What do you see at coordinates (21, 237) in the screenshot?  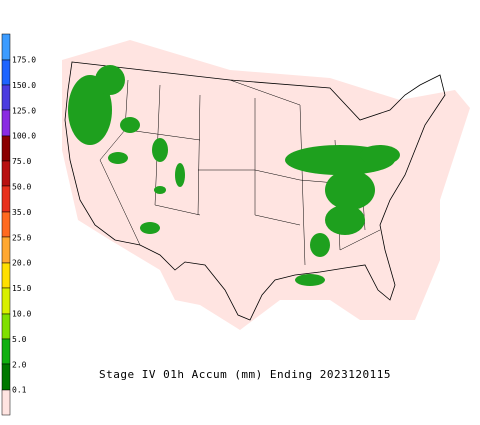 I see `legend-label: 25.0` at bounding box center [21, 237].